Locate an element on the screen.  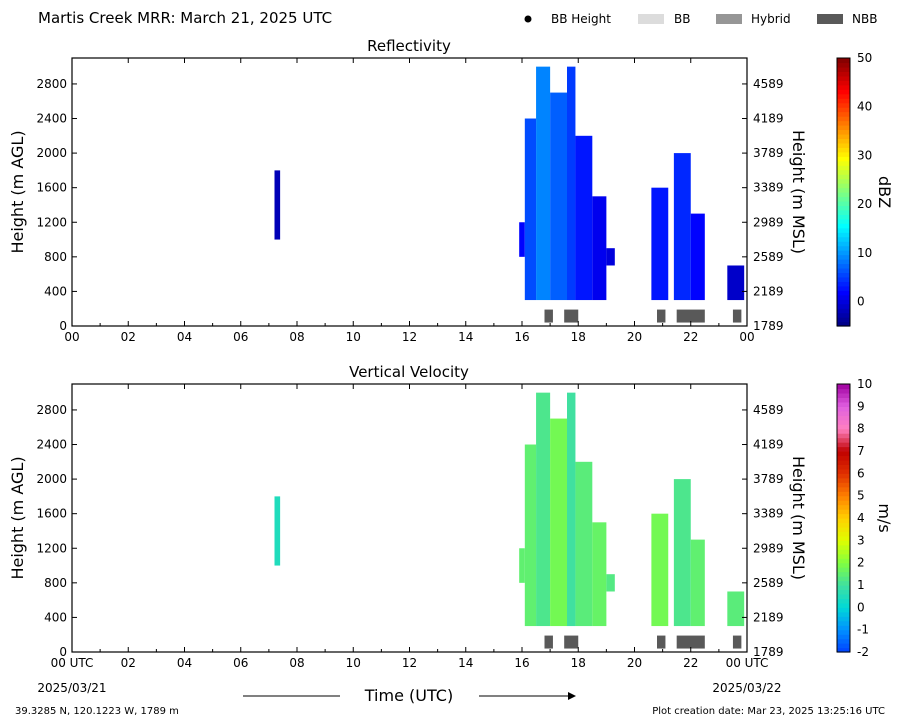
x-tick-label: 16 is located at coordinates (521, 337).